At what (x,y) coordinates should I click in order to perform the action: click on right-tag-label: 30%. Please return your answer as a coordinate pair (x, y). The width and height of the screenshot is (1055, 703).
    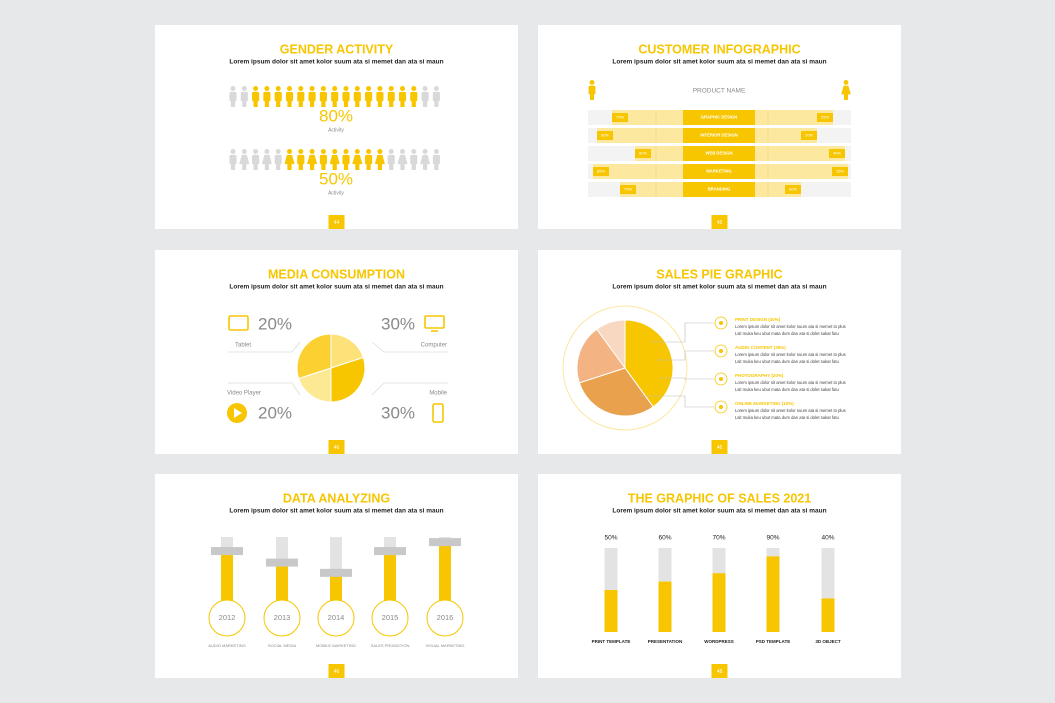
    Looking at the image, I should click on (793, 189).